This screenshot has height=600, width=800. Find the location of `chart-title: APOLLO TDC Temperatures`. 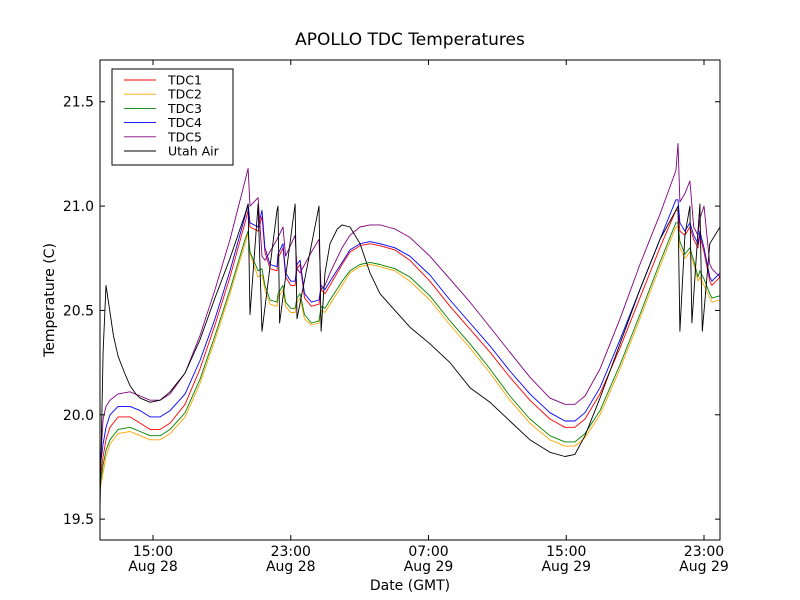

chart-title: APOLLO TDC Temperatures is located at coordinates (410, 40).